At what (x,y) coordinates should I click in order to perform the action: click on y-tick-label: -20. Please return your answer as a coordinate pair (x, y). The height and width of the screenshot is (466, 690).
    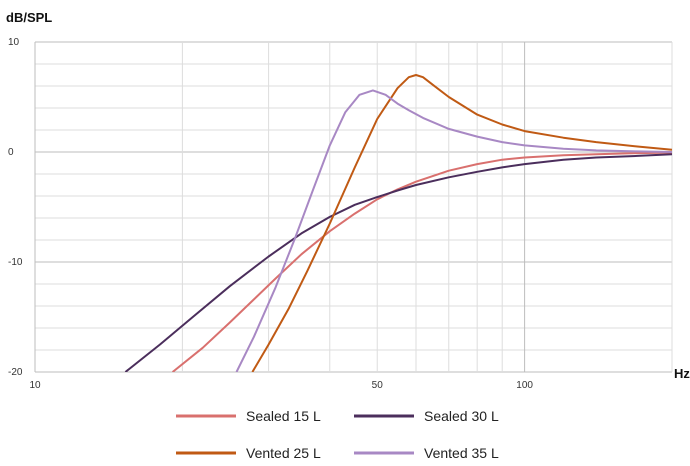
    Looking at the image, I should click on (15, 372).